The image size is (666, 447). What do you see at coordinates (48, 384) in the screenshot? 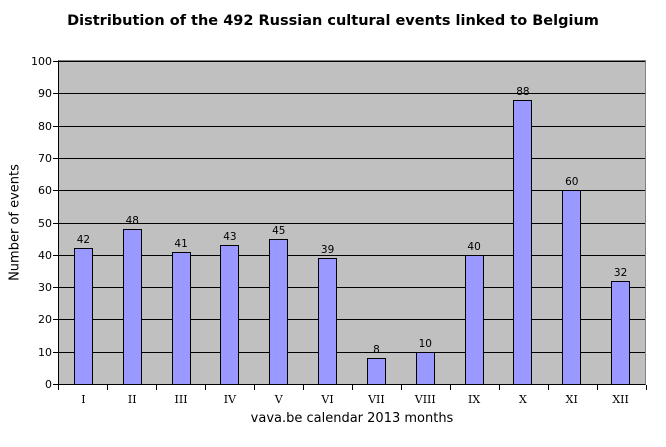
I see `y-tick-label-0: 0` at bounding box center [48, 384].